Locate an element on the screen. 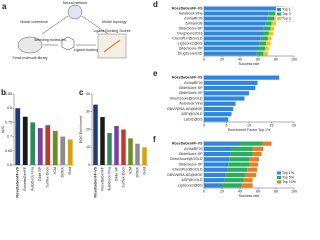 Image resolution: width=320 pixels, height=240 pixels. docking-icon is located at coordinates (112, 46).